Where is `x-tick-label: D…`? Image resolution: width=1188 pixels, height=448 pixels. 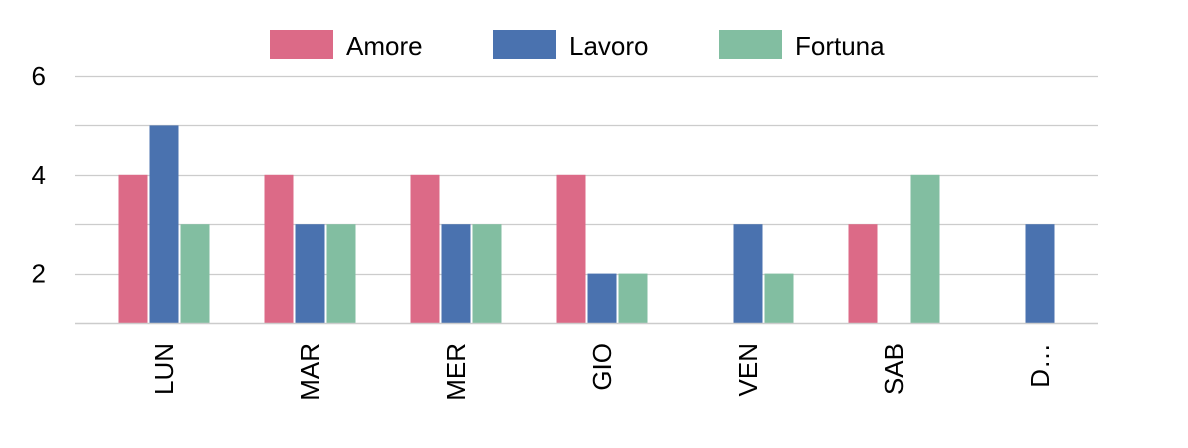
x-tick-label: D… is located at coordinates (1040, 365).